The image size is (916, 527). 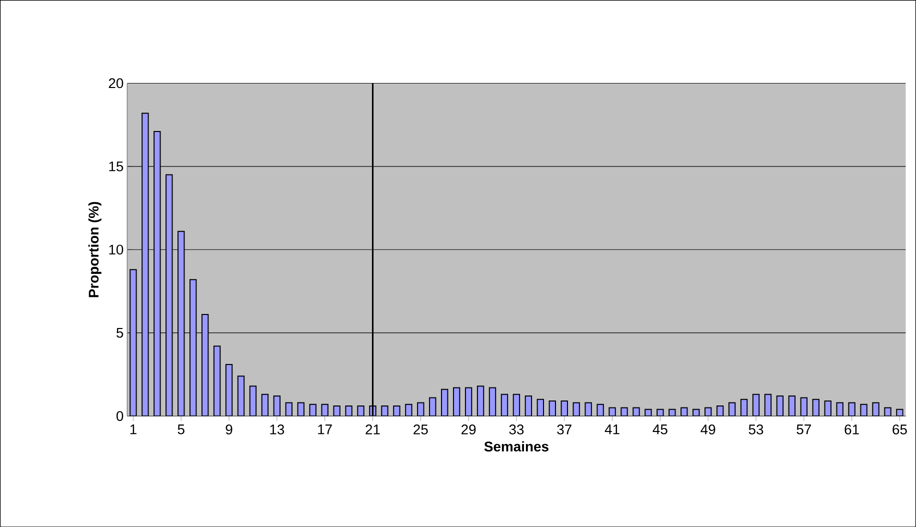 I want to click on x-tick-label: 49, so click(x=708, y=429).